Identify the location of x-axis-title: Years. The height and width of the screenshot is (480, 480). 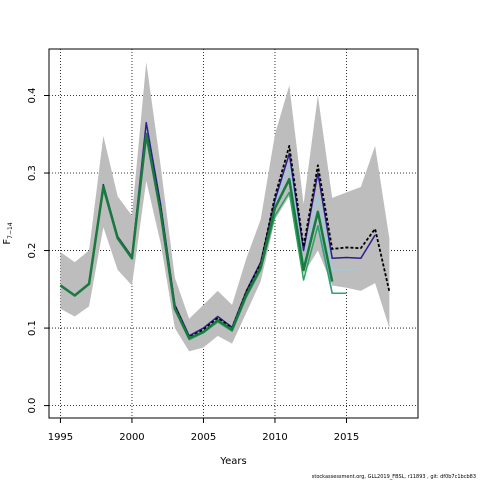
(232, 461).